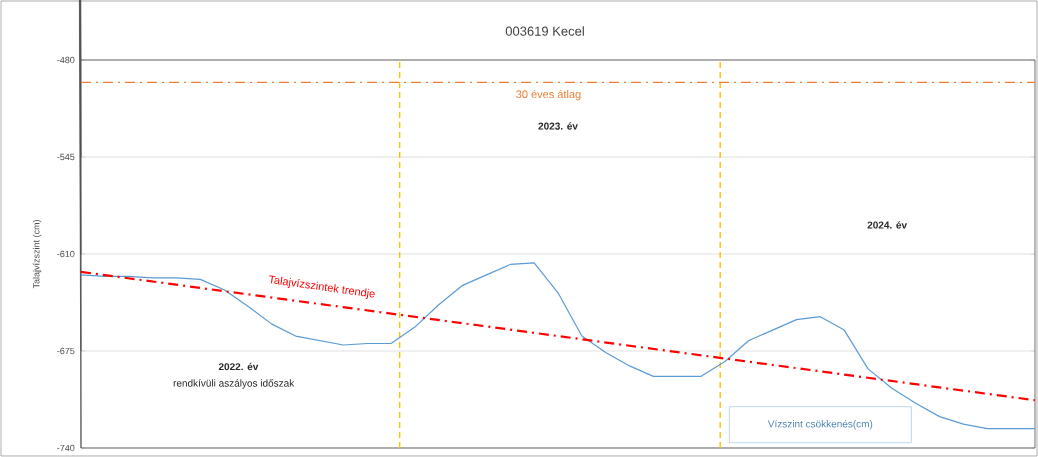 The height and width of the screenshot is (457, 1038). What do you see at coordinates (322, 287) in the screenshot?
I see `text: Talajvízszintek trendje` at bounding box center [322, 287].